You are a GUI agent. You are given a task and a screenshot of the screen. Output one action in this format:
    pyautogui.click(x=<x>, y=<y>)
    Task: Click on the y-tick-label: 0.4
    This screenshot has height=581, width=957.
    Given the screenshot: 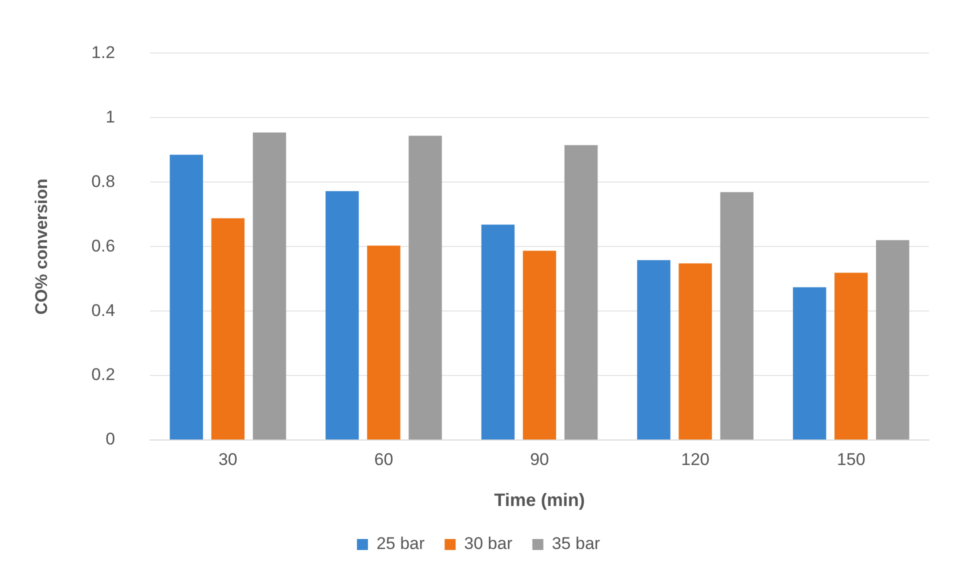 What is the action you would take?
    pyautogui.click(x=103, y=310)
    